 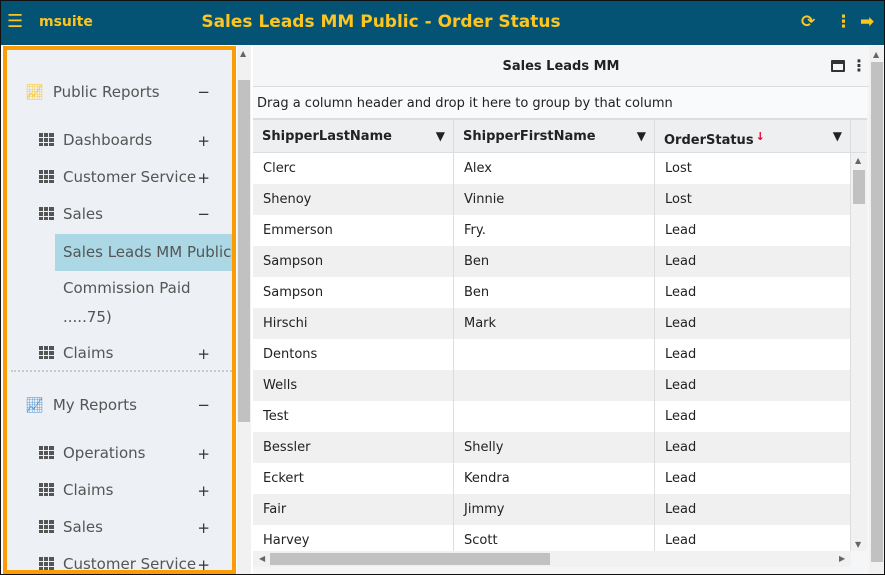 I want to click on table-cell: Mark, so click(x=554, y=323).